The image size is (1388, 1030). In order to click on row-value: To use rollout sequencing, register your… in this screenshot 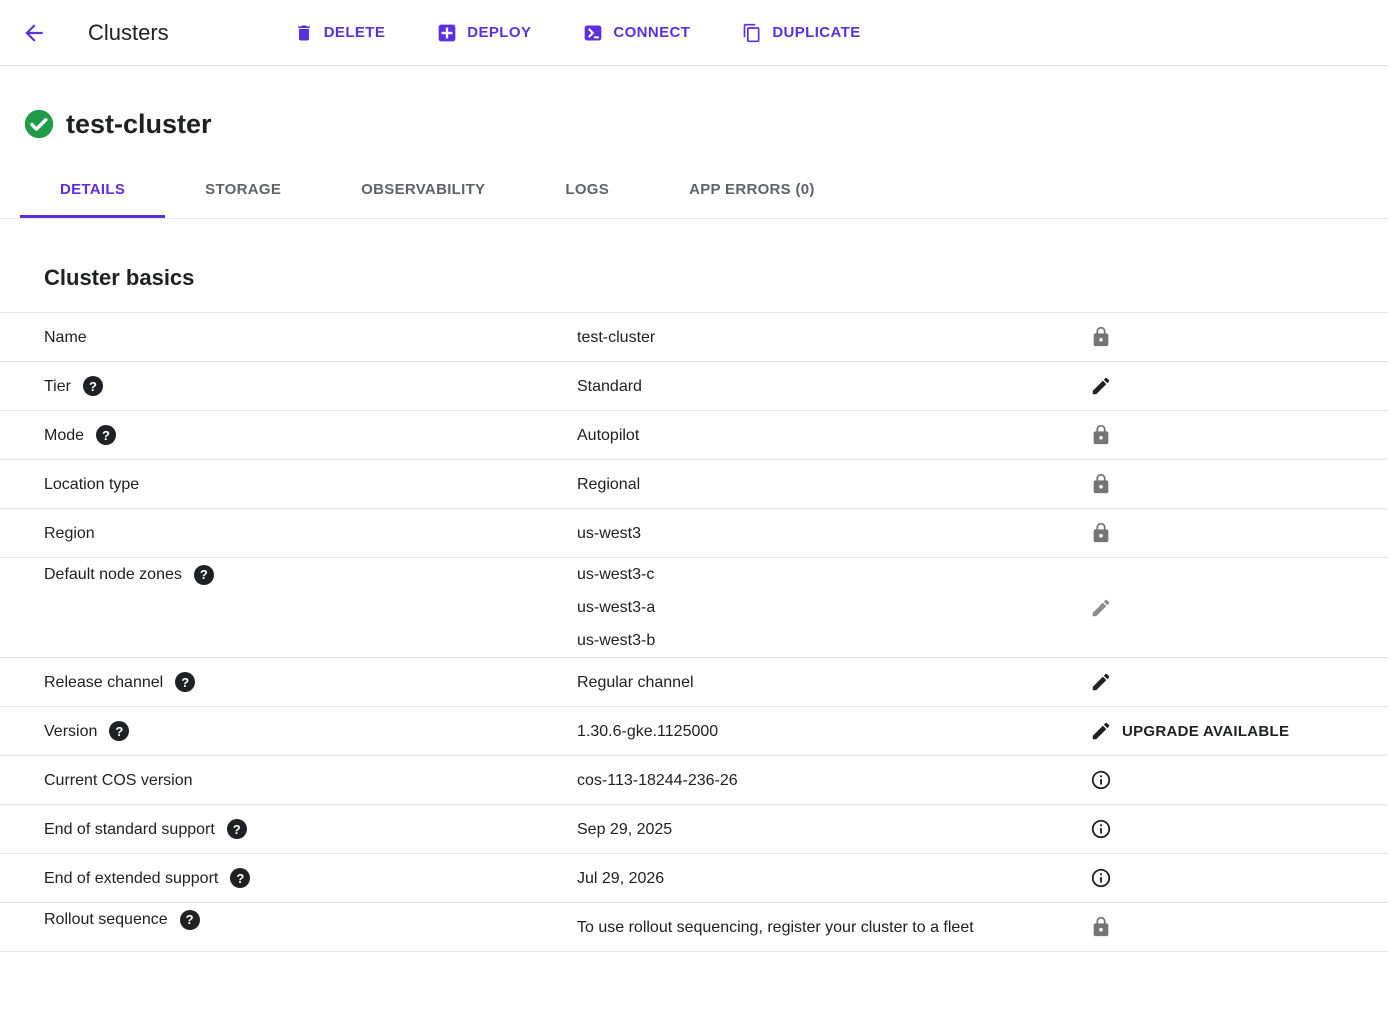, I will do `click(813, 927)`.